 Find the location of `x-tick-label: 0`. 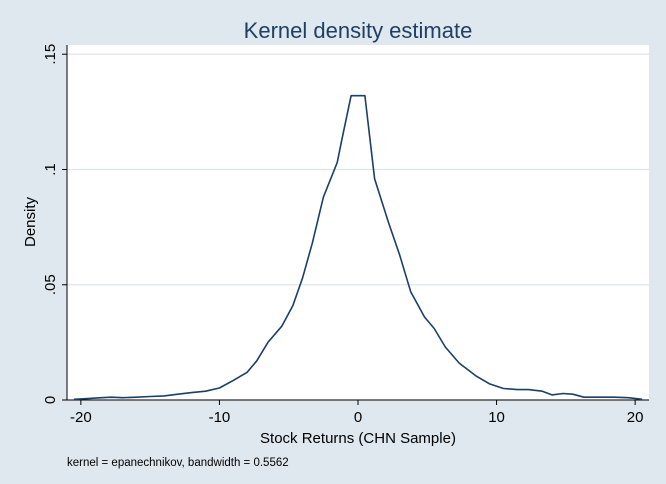

x-tick-label: 0 is located at coordinates (358, 417).